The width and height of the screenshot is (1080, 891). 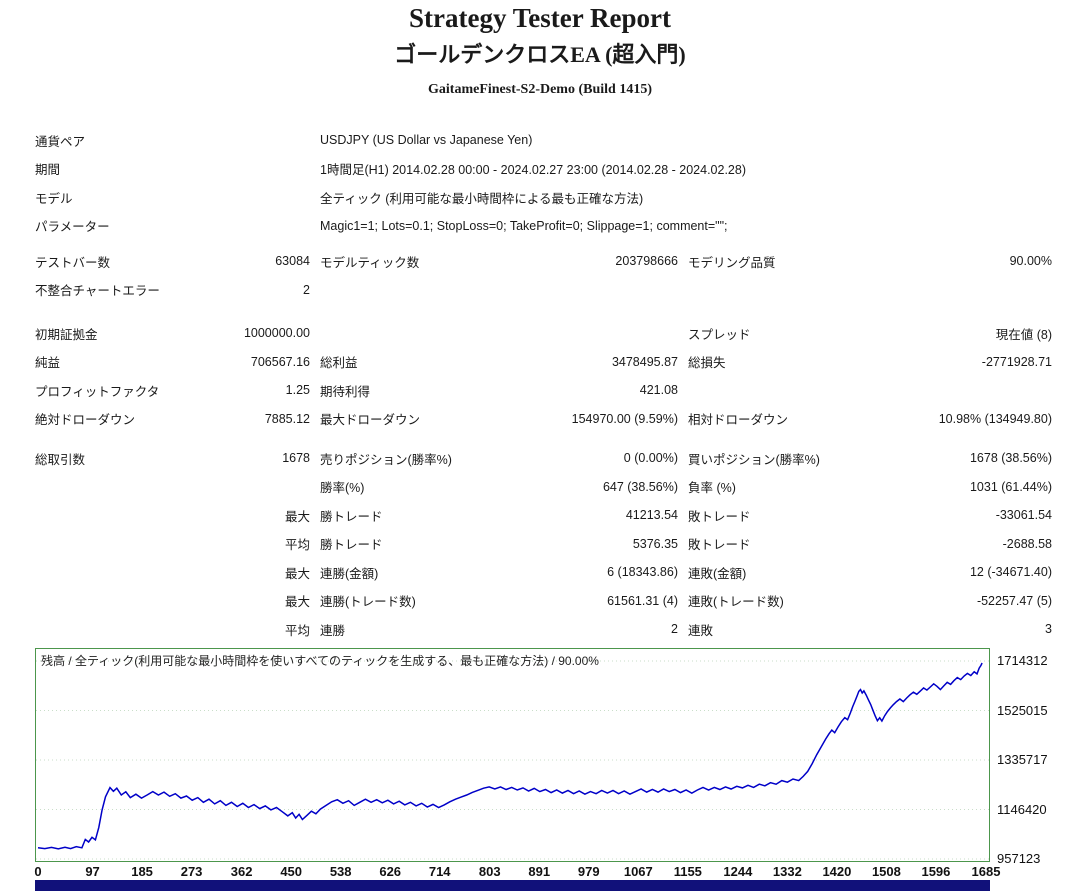 What do you see at coordinates (1010, 572) in the screenshot?
I see `row-value: 12 (-34671.40)` at bounding box center [1010, 572].